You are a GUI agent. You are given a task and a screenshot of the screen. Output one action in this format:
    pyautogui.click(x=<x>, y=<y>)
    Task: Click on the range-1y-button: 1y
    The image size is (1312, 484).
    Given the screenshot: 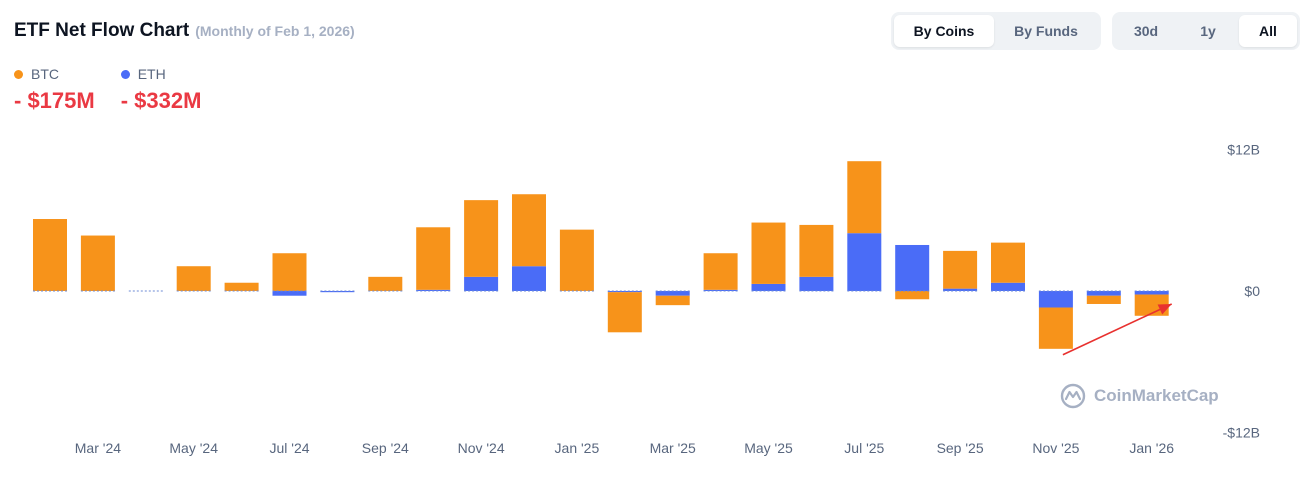 What is the action you would take?
    pyautogui.click(x=1208, y=31)
    